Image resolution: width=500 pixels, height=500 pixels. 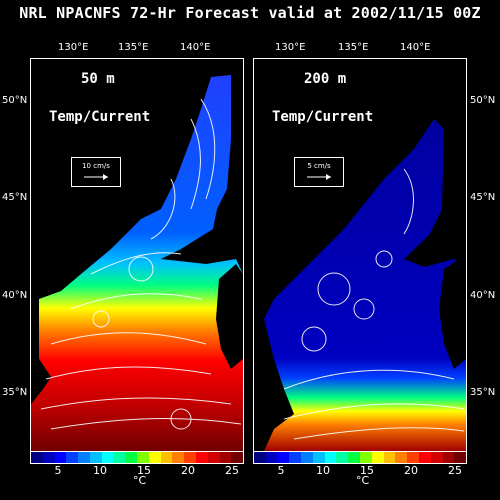 What do you see at coordinates (483, 197) in the screenshot?
I see `lat-label-45-right: 45°N` at bounding box center [483, 197].